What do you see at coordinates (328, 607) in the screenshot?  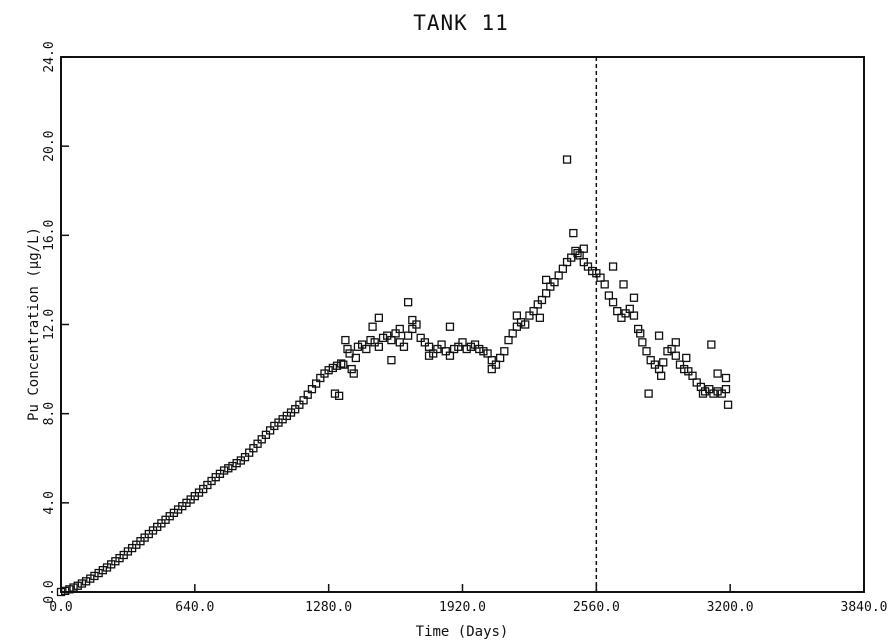 I see `x-tick-label: 1280.0` at bounding box center [328, 607].